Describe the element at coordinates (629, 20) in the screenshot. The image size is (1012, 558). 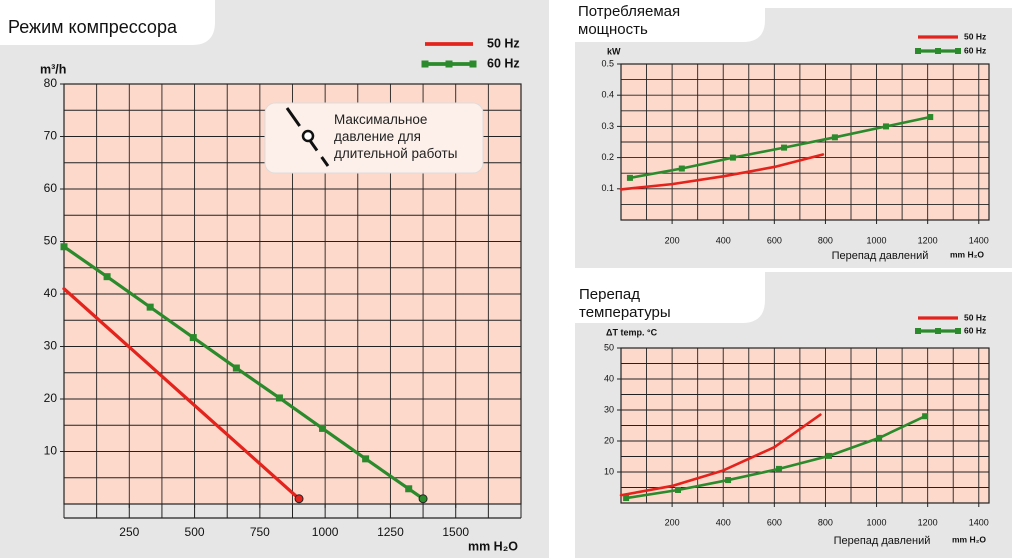
I see `chart-title: Потребляемая мощность` at that location.